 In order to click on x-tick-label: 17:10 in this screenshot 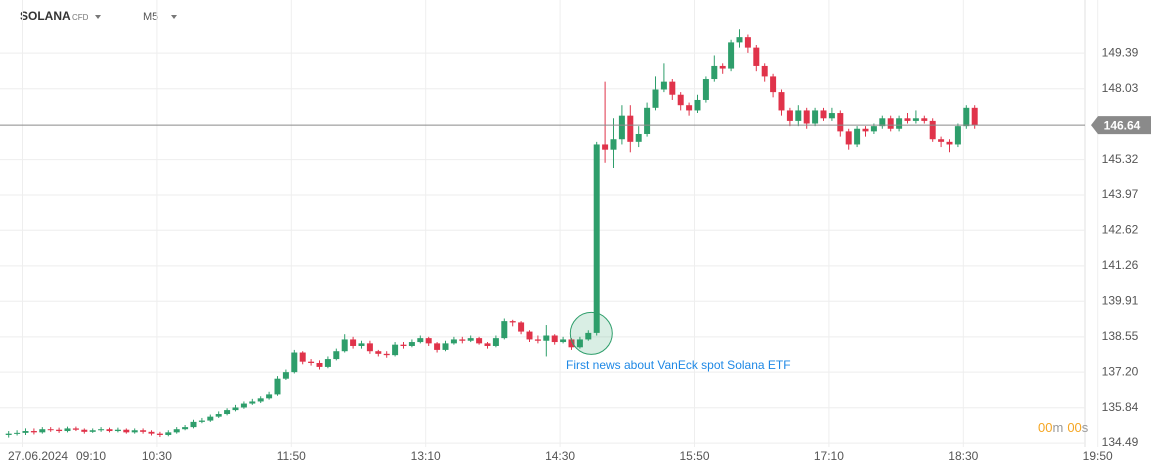, I will do `click(829, 456)`.